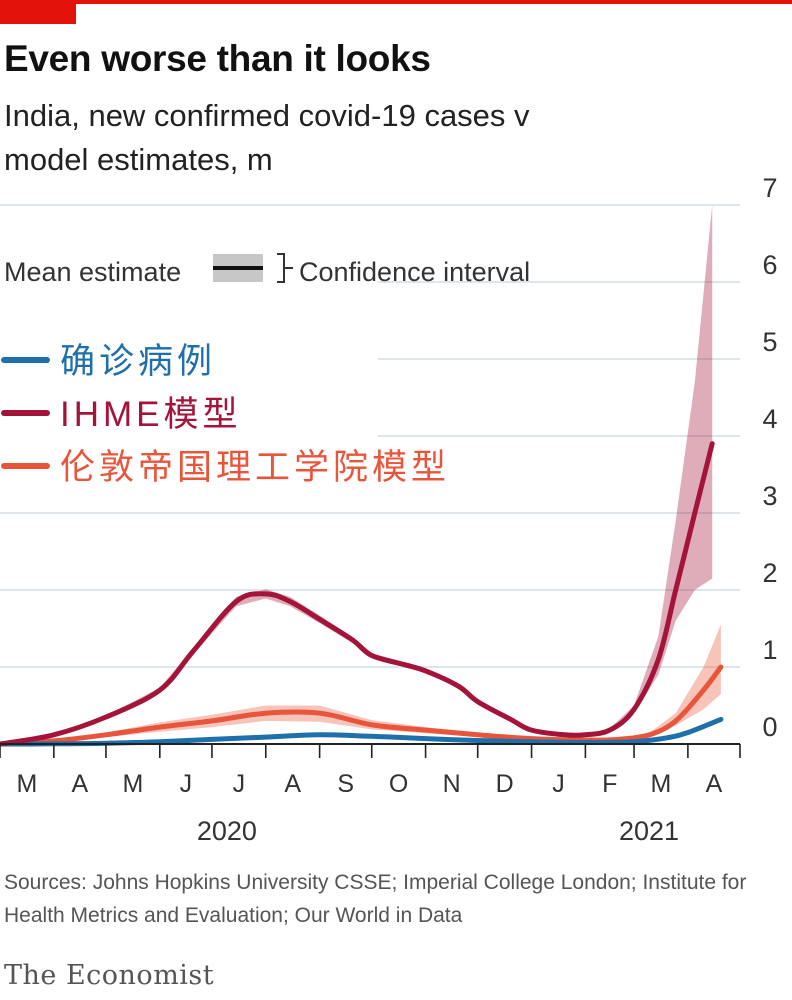  I want to click on publisher-brand: The Economist, so click(109, 975).